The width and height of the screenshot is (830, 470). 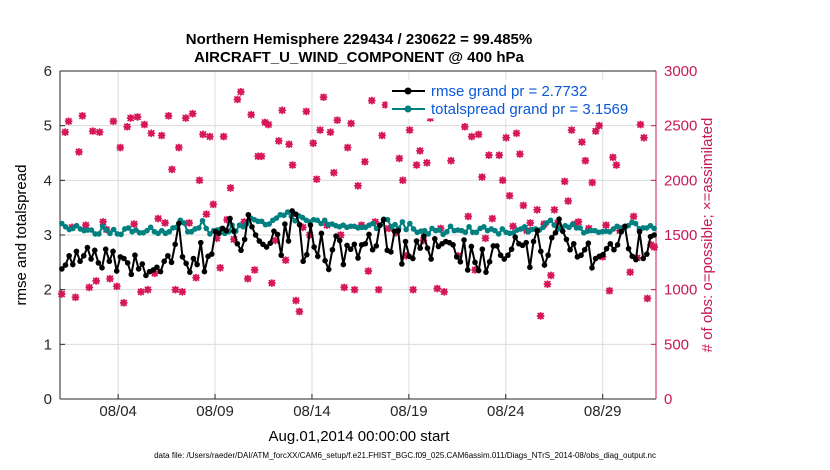 I want to click on x-axis-label: Aug.01,2014 00:00:00 start, so click(x=360, y=436).